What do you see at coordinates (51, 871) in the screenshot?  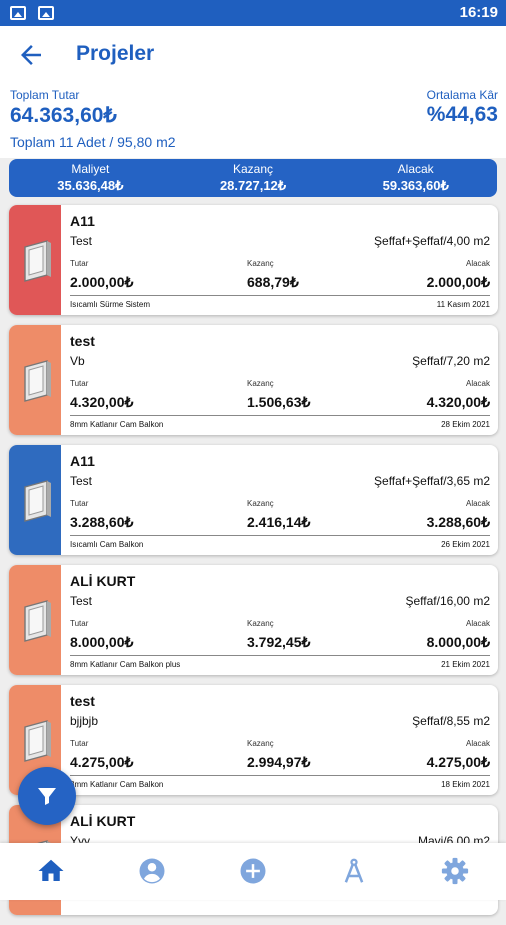 I see `home-icon` at bounding box center [51, 871].